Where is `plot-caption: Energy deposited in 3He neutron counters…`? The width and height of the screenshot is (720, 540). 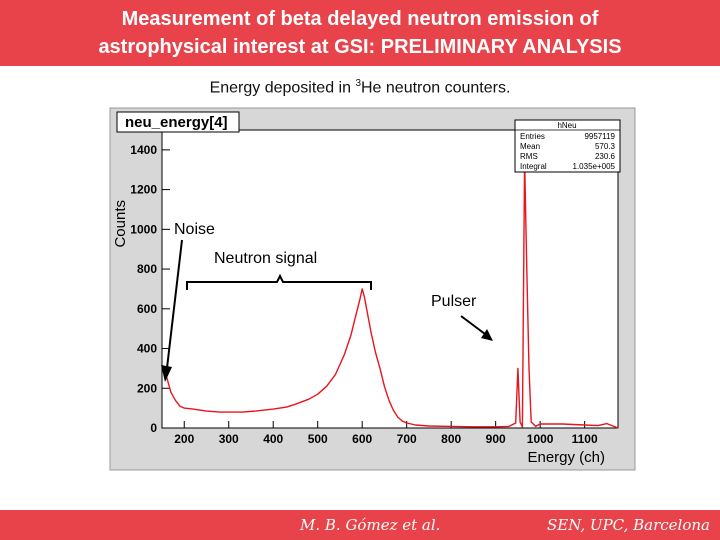
plot-caption: Energy deposited in 3He neutron counters… is located at coordinates (360, 87).